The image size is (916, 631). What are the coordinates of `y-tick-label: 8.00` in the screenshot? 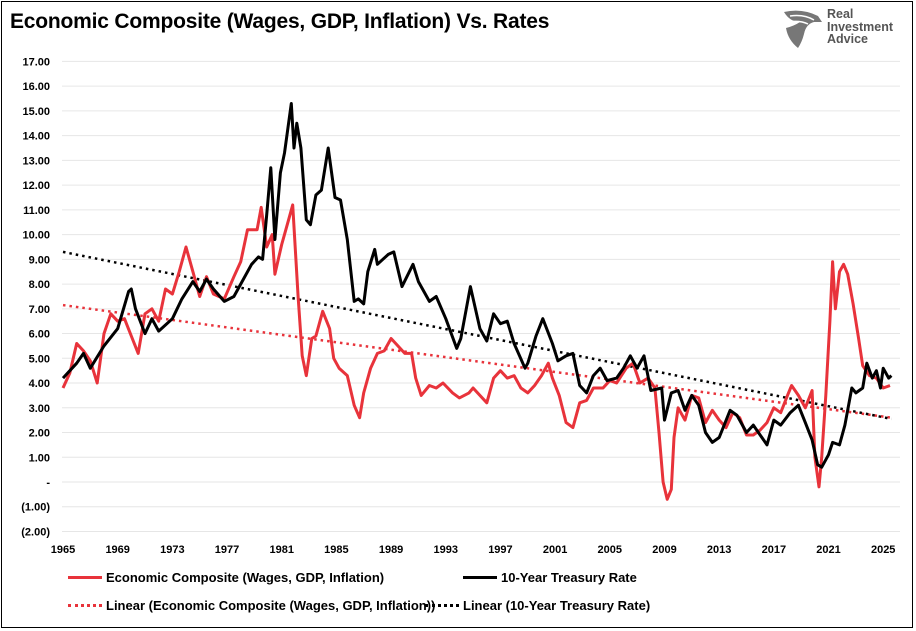 It's located at (39, 285).